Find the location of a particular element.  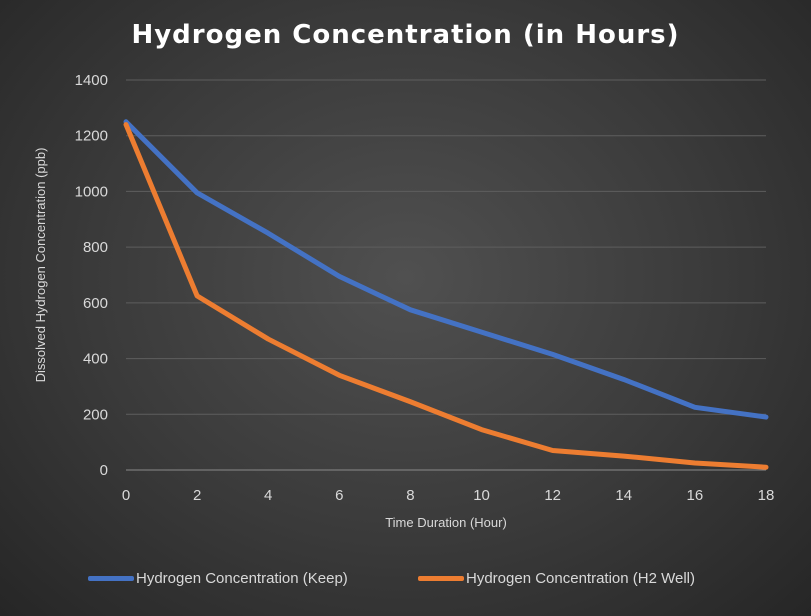

x-tick-label: 8 is located at coordinates (410, 495).